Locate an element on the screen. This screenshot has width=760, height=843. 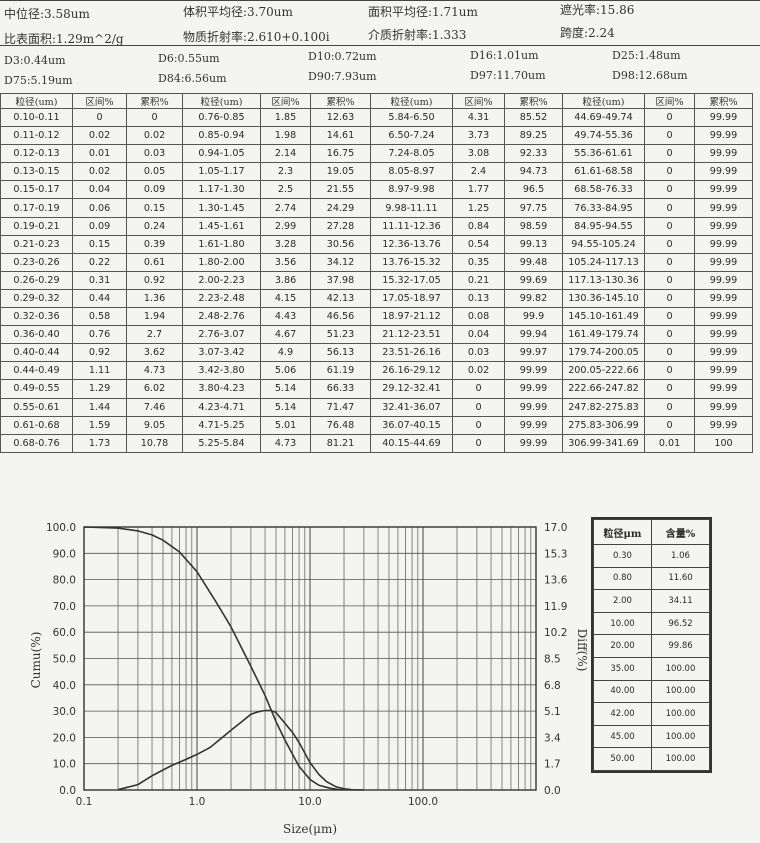
specific-surface-area: 比表面积:1.29m^2/g is located at coordinates (64, 39).